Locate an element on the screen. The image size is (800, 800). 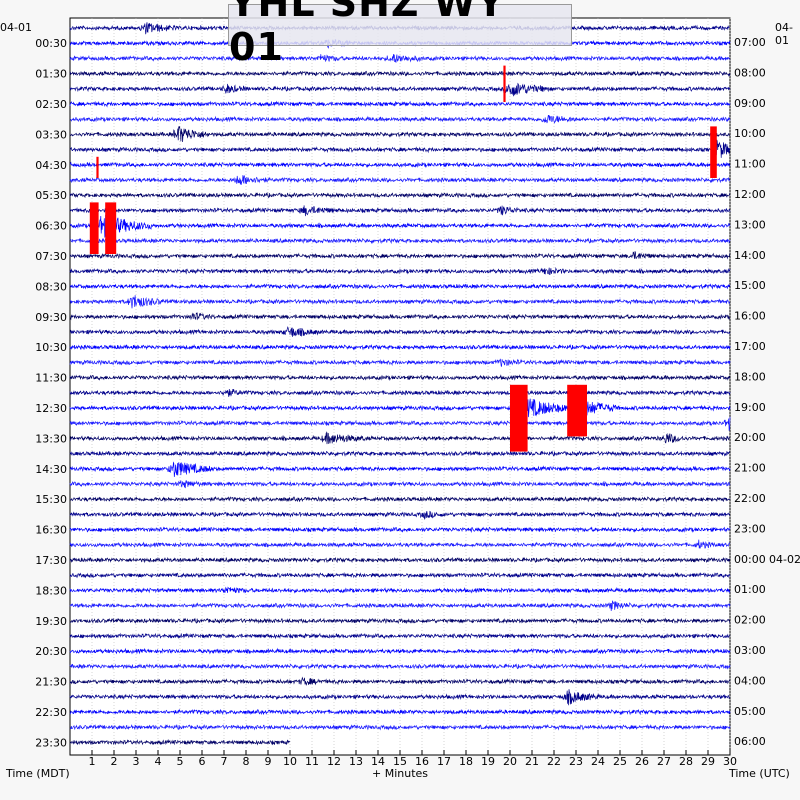
left-time-label: 00:30 is located at coordinates (51, 43).